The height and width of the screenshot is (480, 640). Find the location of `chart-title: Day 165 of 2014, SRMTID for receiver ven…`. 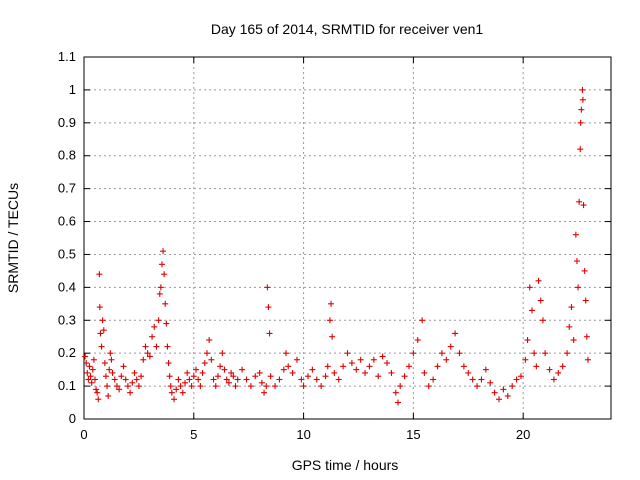

chart-title: Day 165 of 2014, SRMTID for receiver ven… is located at coordinates (347, 29).